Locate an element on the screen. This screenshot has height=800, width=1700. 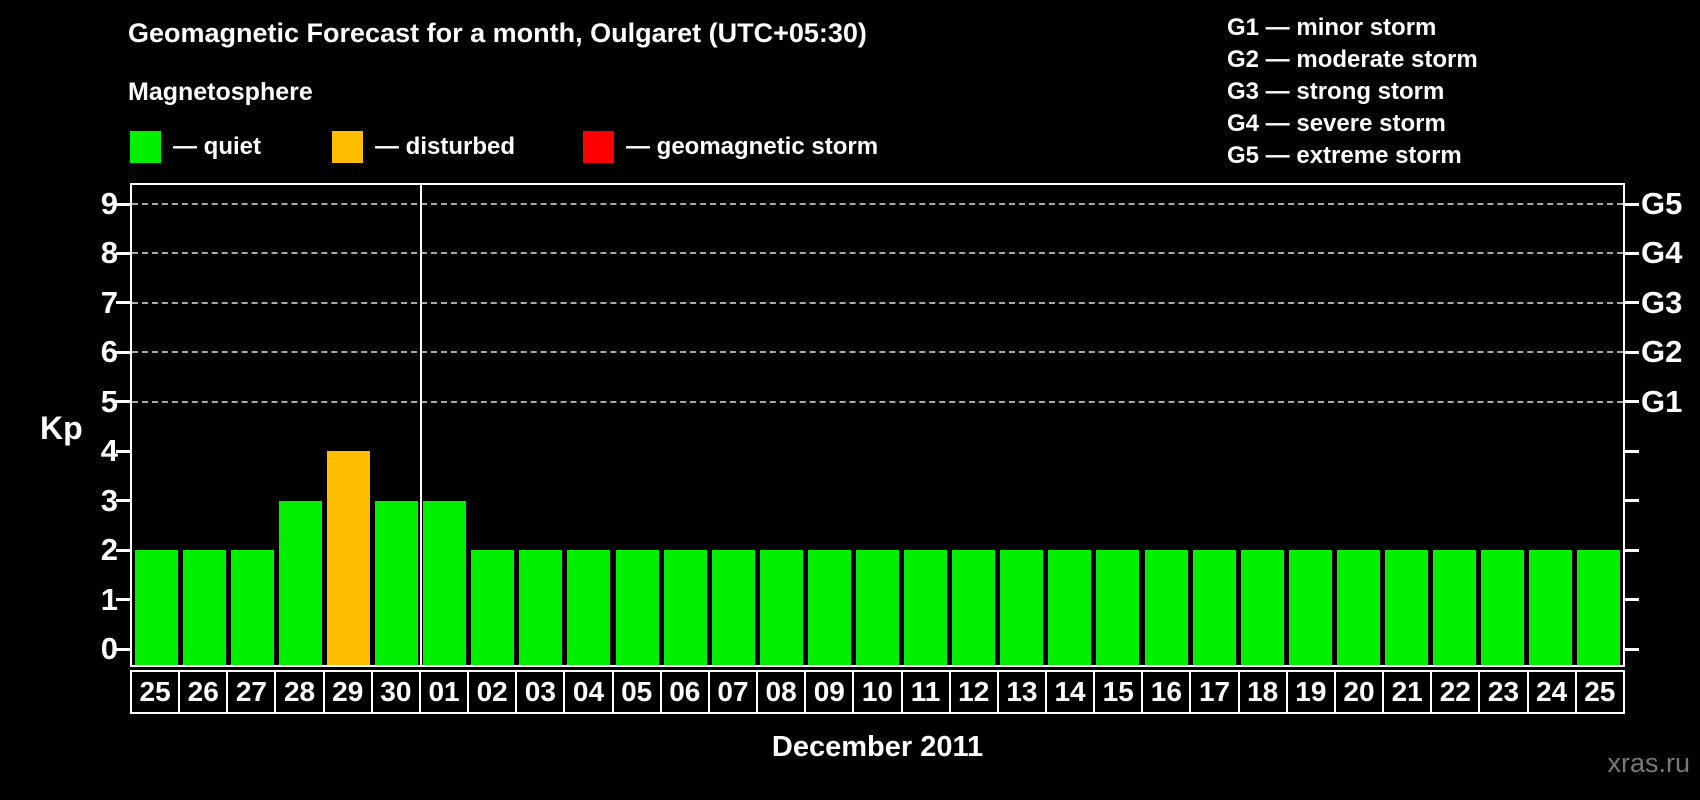
x-axis-day-label: 02 is located at coordinates (492, 692).